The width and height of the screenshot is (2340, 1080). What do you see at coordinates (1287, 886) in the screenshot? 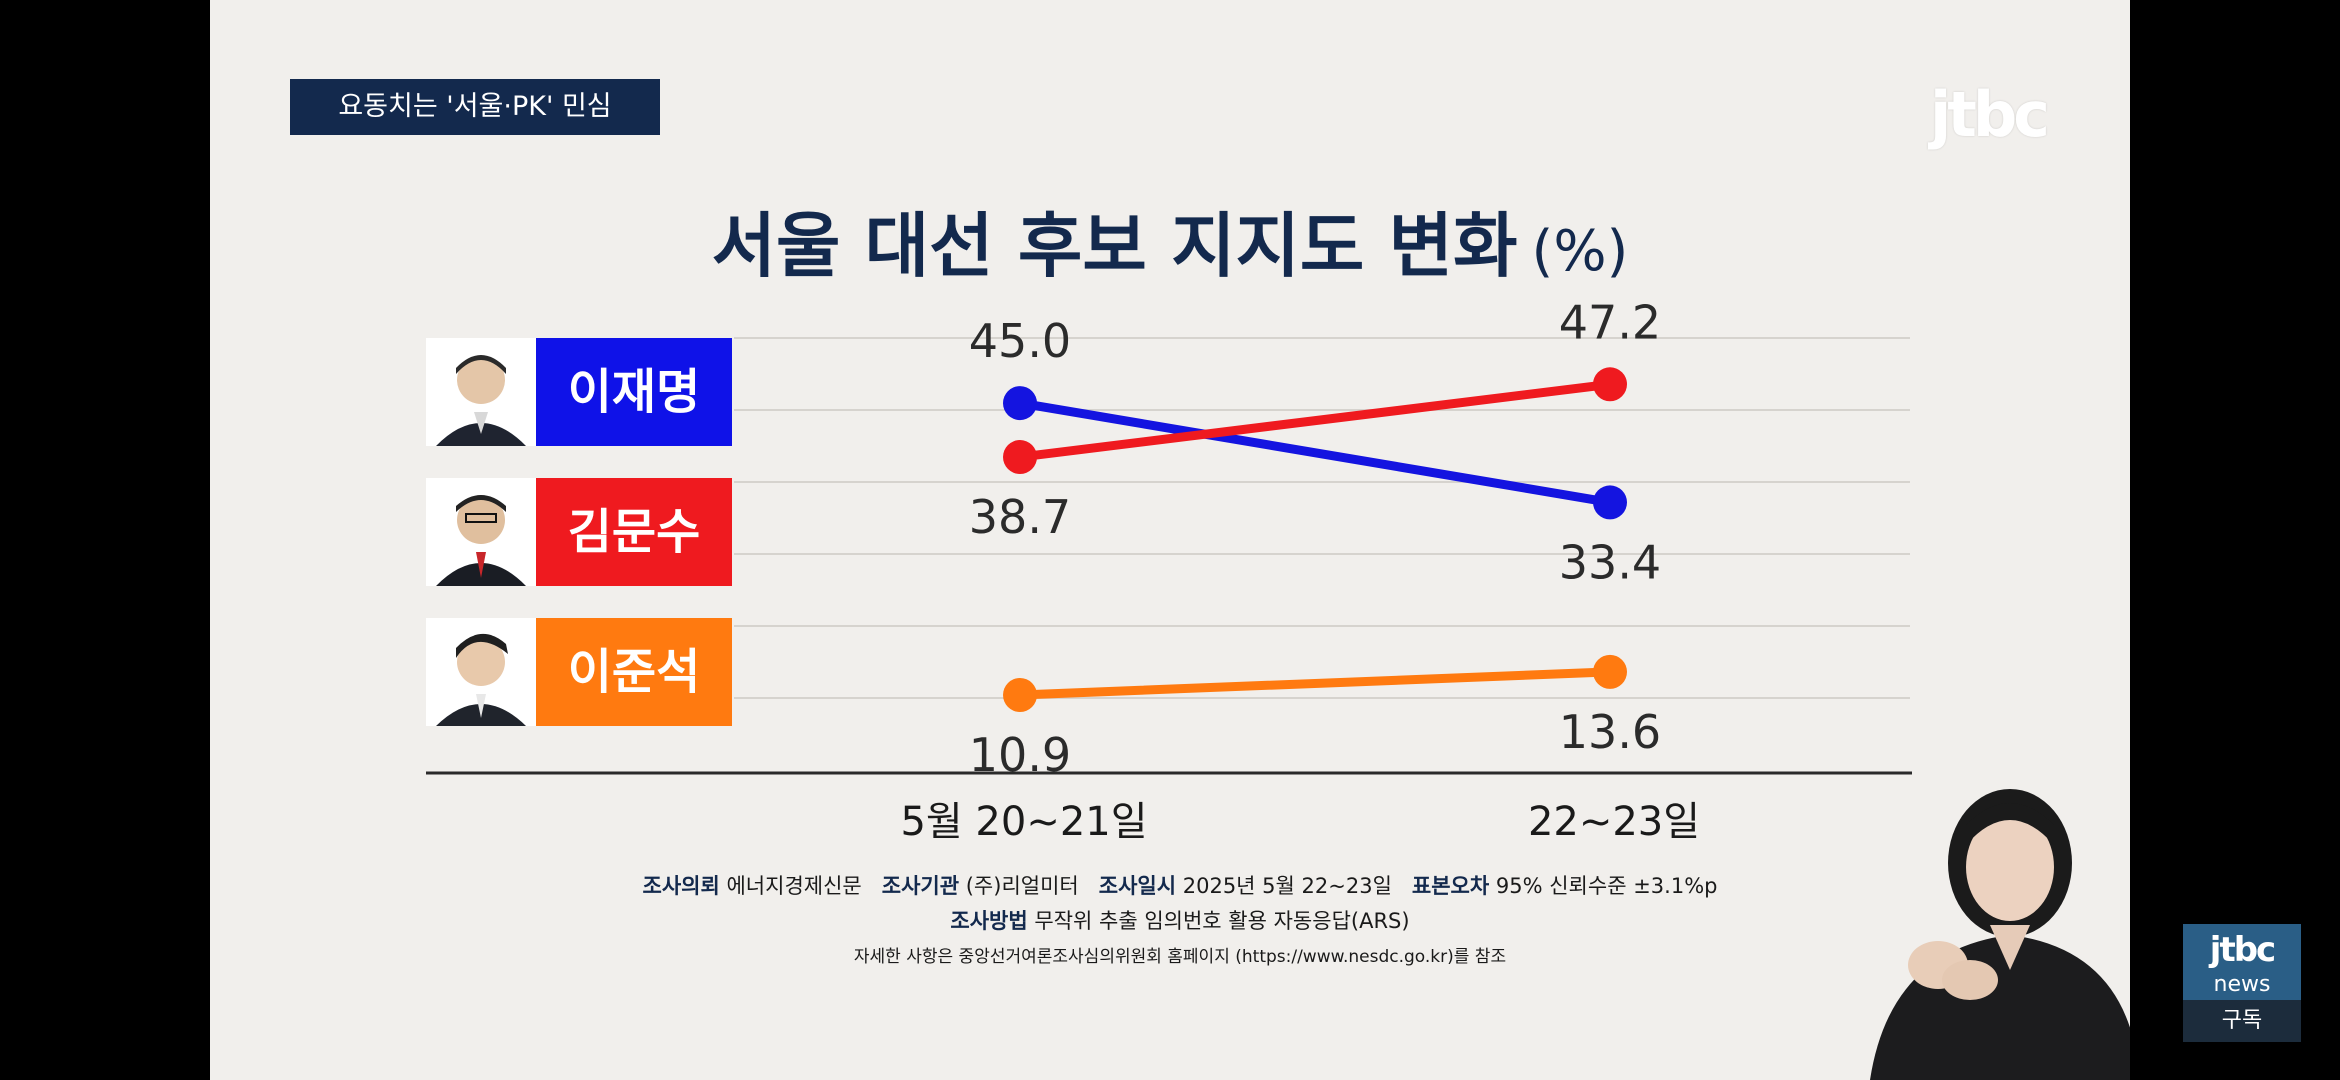
I see `date-value: 2025년 5월 22~23일` at bounding box center [1287, 886].